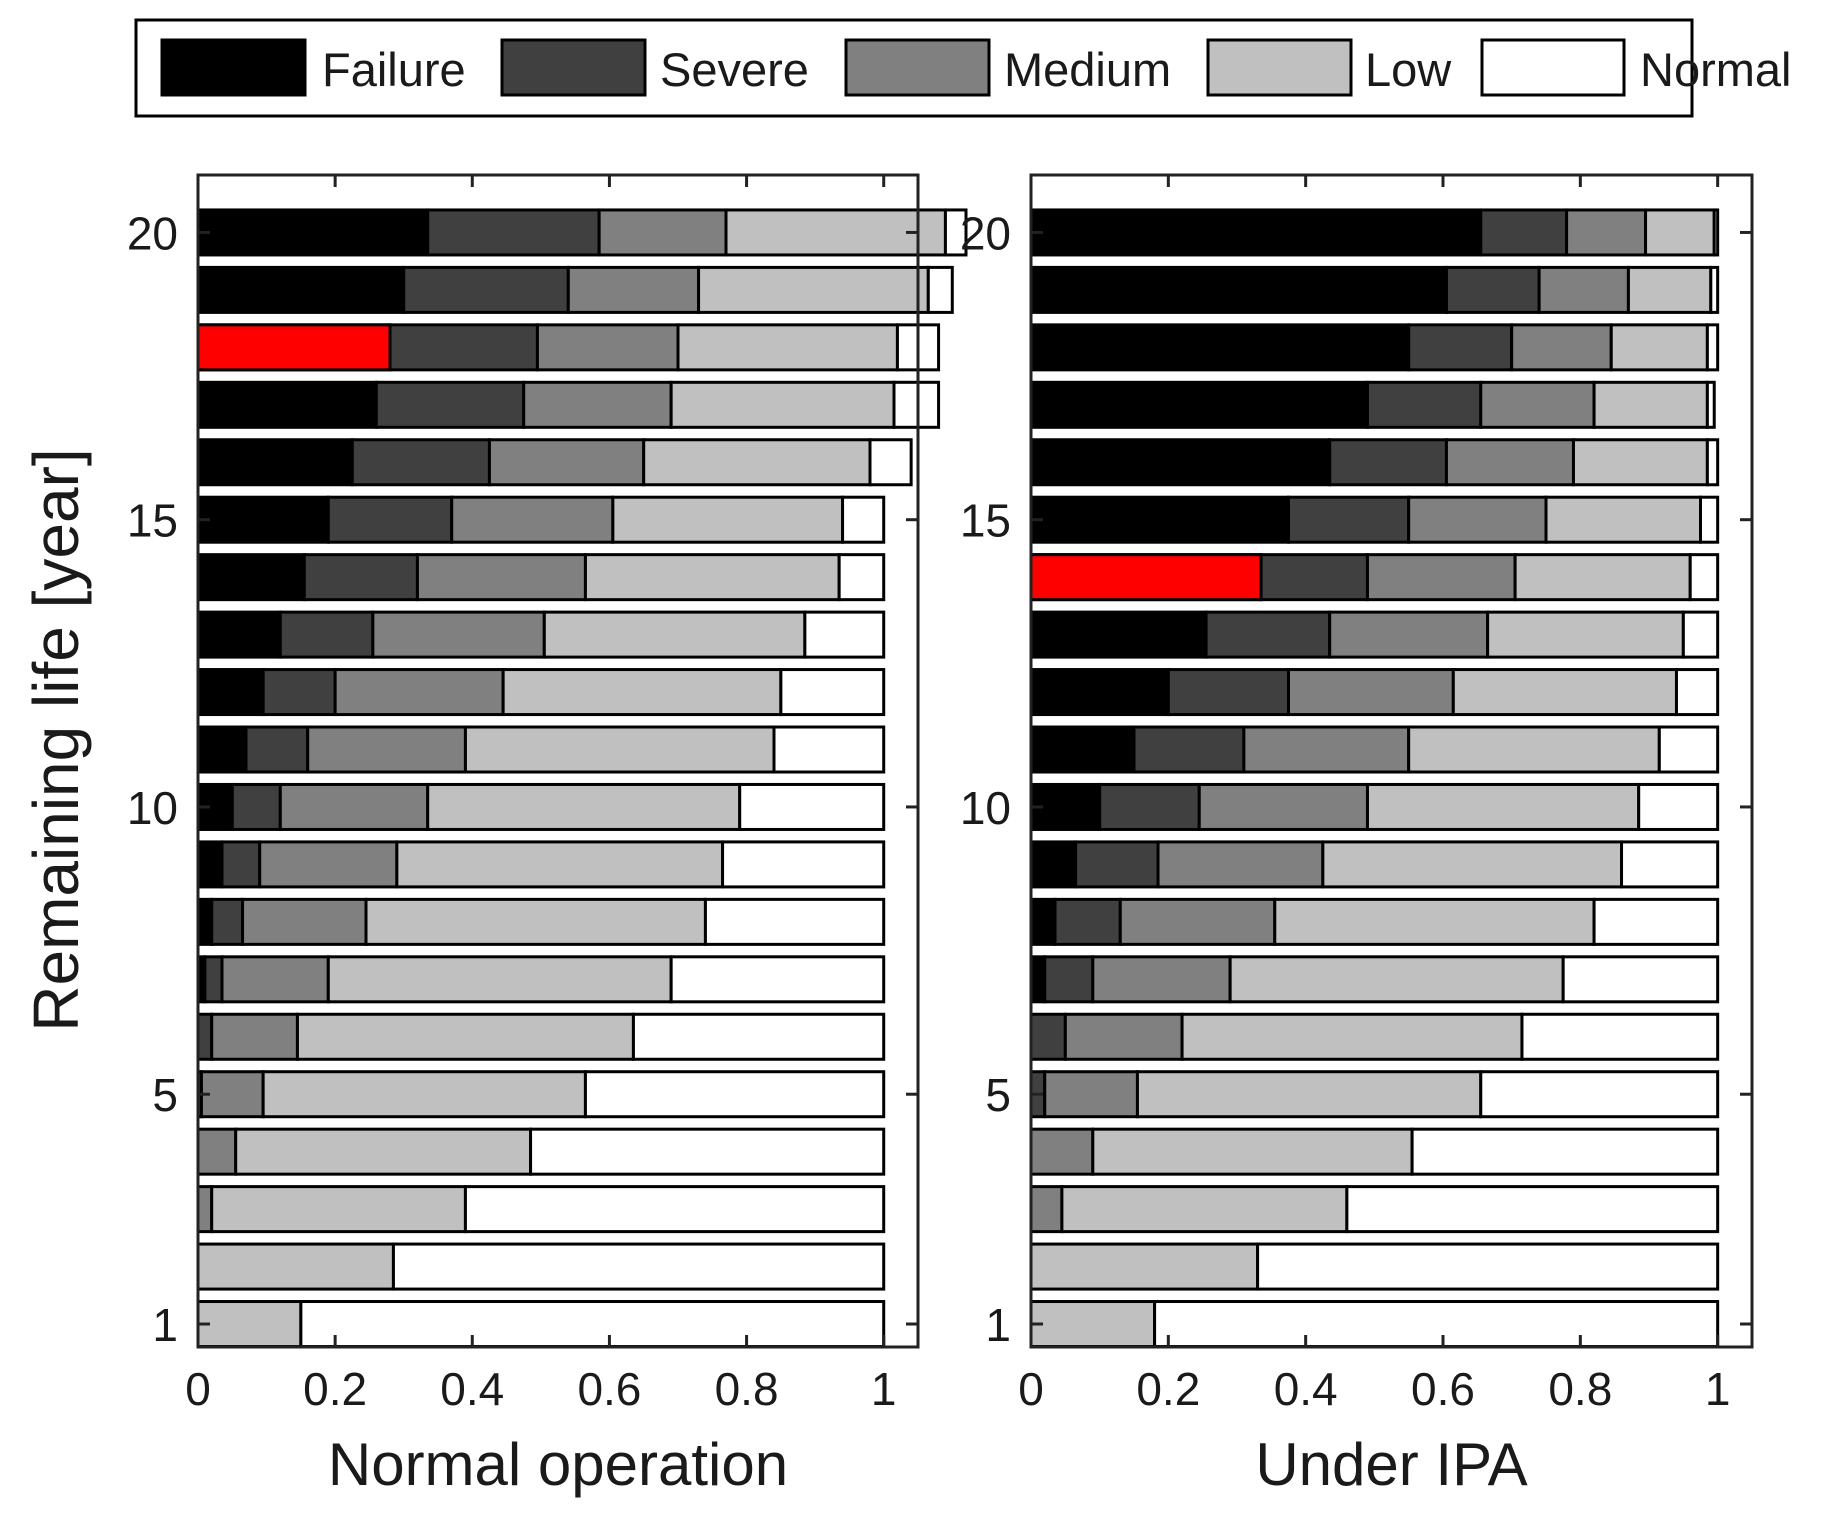  Describe the element at coordinates (472, 1389) in the screenshot. I see `x-tick-label: 0.4` at that location.